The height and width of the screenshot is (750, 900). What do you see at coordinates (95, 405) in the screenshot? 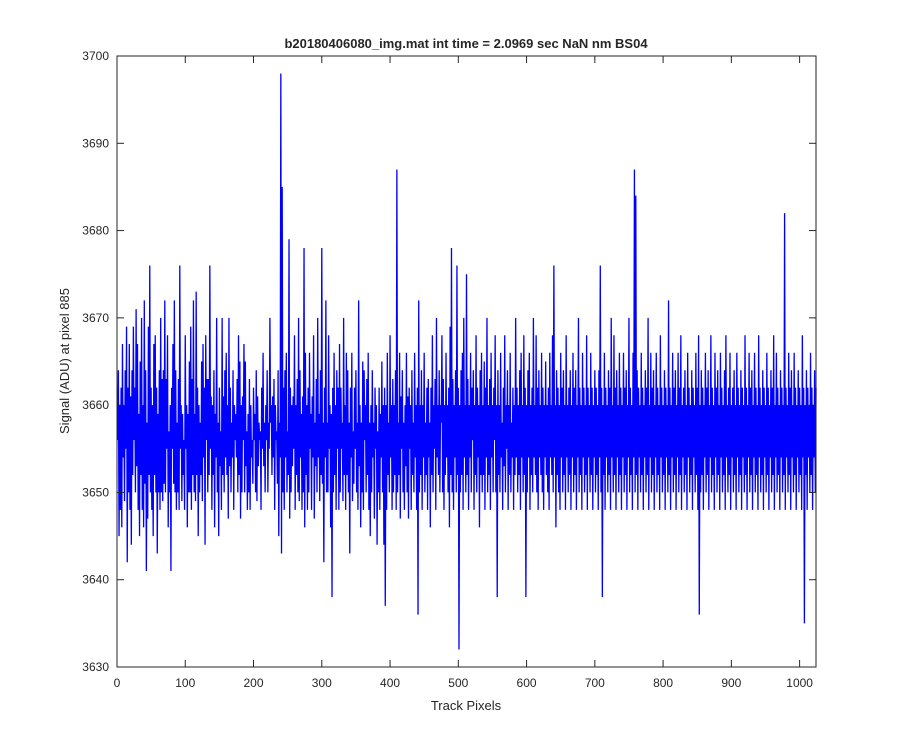
I see `y-tick-label: 3660` at bounding box center [95, 405].